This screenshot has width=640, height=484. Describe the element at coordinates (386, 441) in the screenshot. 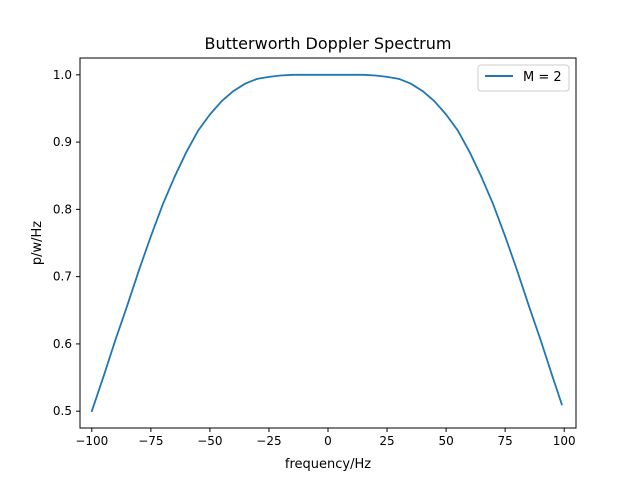

I see `x-tick-label: 25` at that location.